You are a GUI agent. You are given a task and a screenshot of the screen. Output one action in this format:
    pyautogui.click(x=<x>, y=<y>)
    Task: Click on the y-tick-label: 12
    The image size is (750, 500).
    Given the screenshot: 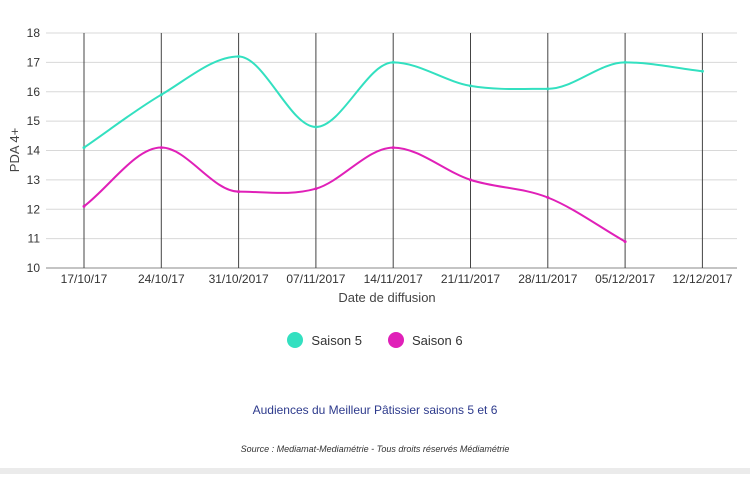 What is the action you would take?
    pyautogui.click(x=34, y=209)
    